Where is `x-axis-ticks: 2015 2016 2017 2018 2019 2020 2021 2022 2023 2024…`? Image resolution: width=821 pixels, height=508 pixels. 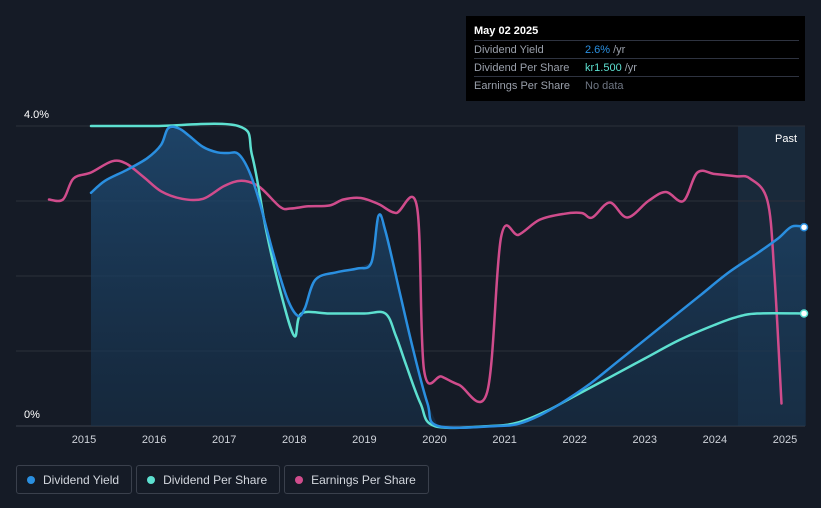
x-axis-ticks: 2015 2016 2017 2018 2019 2020 2021 2022 2023 2024… is located at coordinates (434, 440).